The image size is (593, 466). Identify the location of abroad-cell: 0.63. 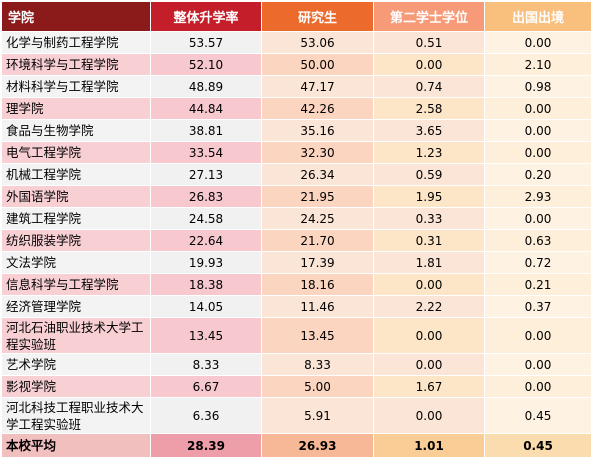
(538, 240).